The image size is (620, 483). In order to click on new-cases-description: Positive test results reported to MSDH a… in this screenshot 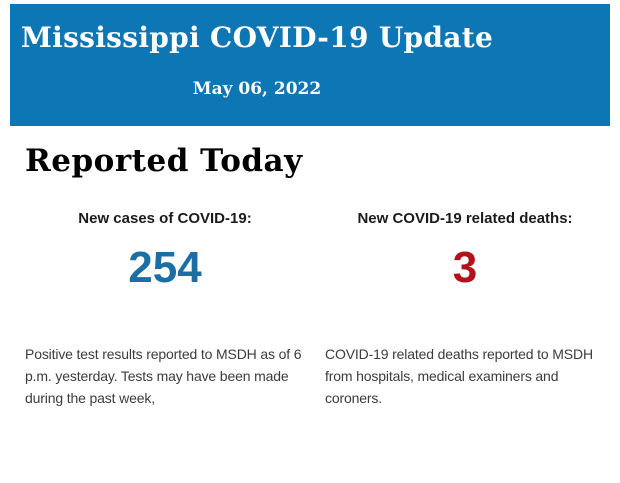, I will do `click(163, 376)`.